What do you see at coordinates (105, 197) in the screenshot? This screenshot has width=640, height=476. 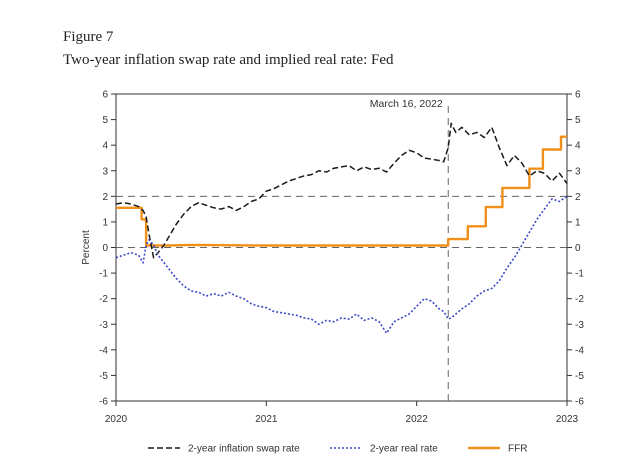 I see `y-tick-label-left: 2` at bounding box center [105, 197].